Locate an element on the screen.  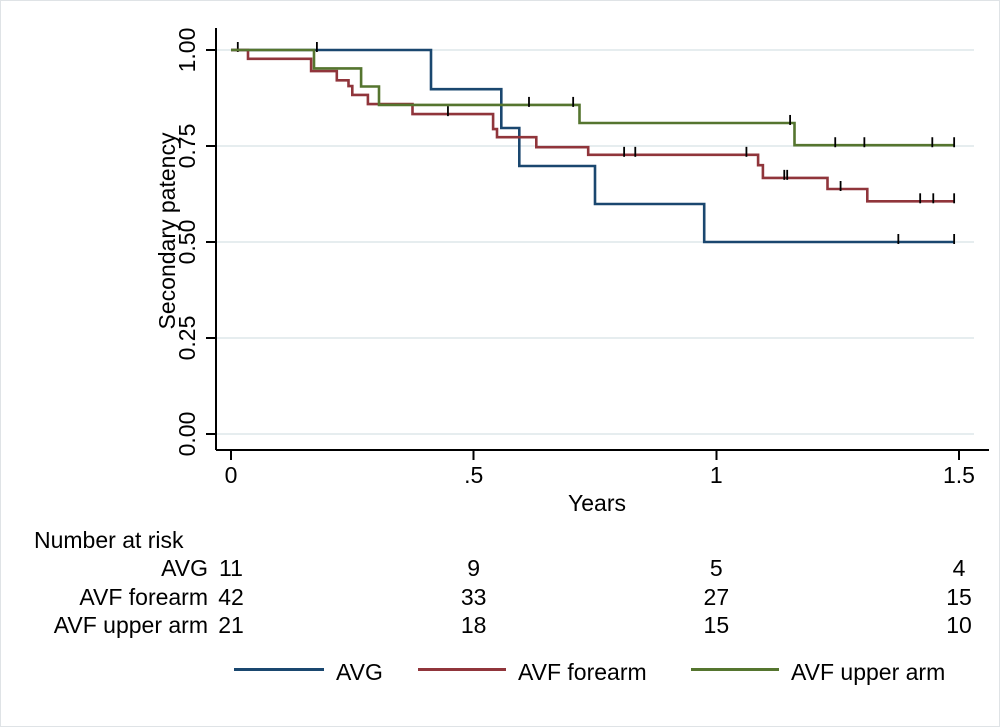
legend-line-avg is located at coordinates (279, 669).